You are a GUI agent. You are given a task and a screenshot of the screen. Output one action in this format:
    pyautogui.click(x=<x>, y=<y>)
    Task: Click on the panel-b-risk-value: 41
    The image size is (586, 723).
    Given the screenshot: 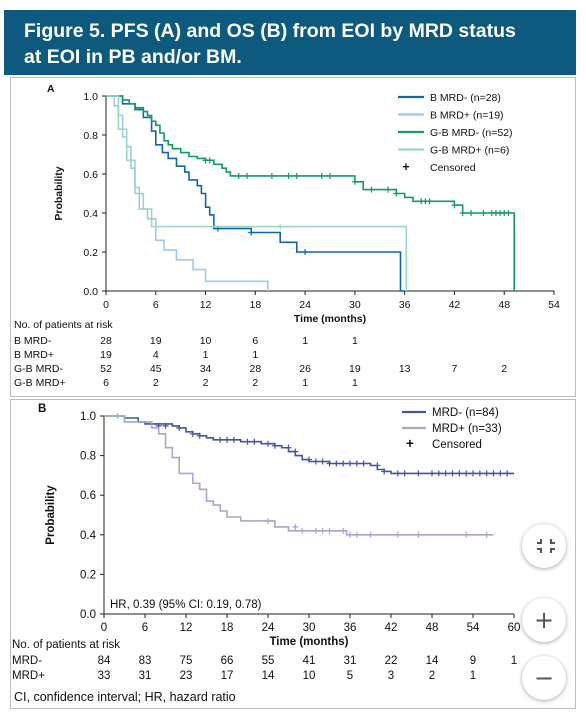 What is the action you would take?
    pyautogui.click(x=309, y=661)
    